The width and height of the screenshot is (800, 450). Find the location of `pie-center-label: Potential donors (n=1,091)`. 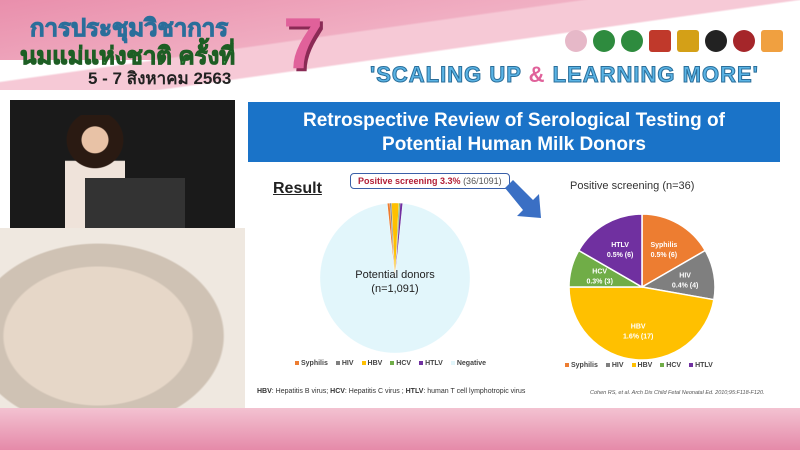

pie-center-label: Potential donors (n=1,091) is located at coordinates (395, 282).